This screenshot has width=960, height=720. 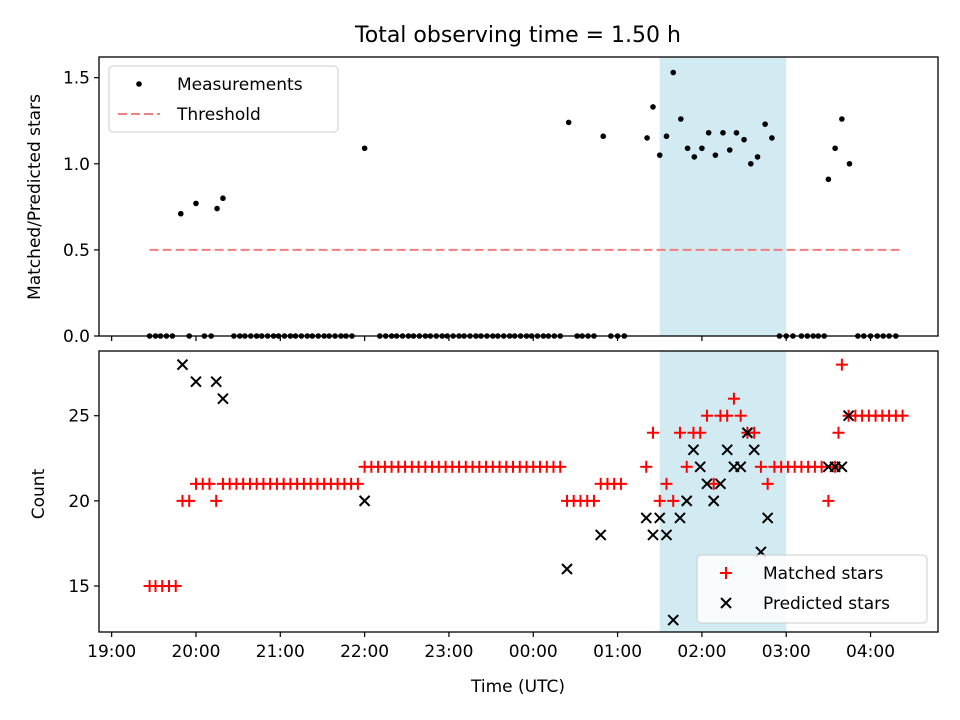 What do you see at coordinates (533, 652) in the screenshot?
I see `x-tick-label: 00:00` at bounding box center [533, 652].